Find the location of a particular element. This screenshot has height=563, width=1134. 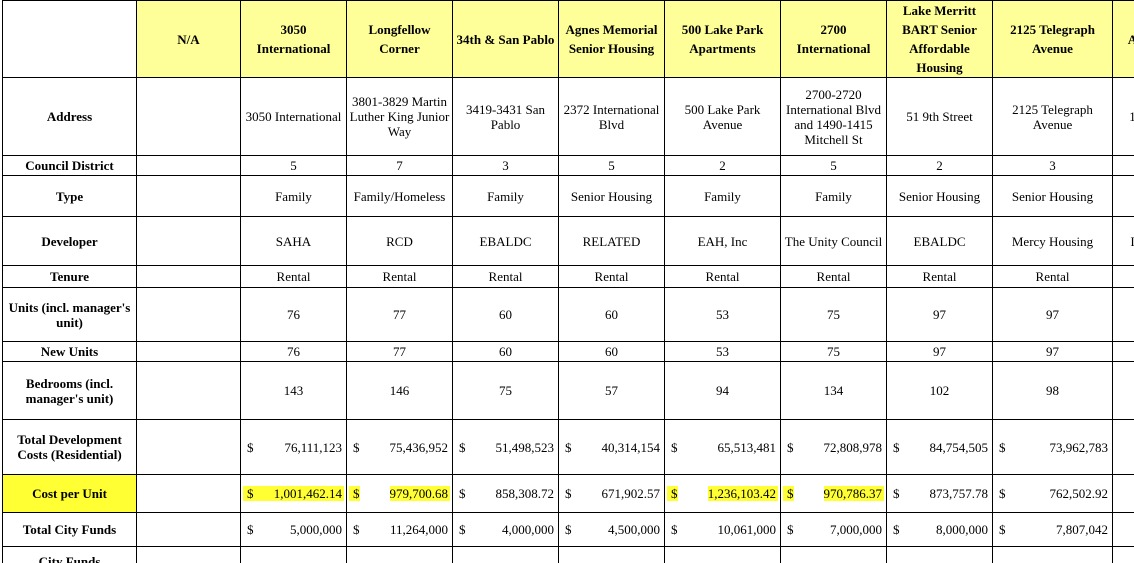

data-cell: $11,264,000 is located at coordinates (399, 529).